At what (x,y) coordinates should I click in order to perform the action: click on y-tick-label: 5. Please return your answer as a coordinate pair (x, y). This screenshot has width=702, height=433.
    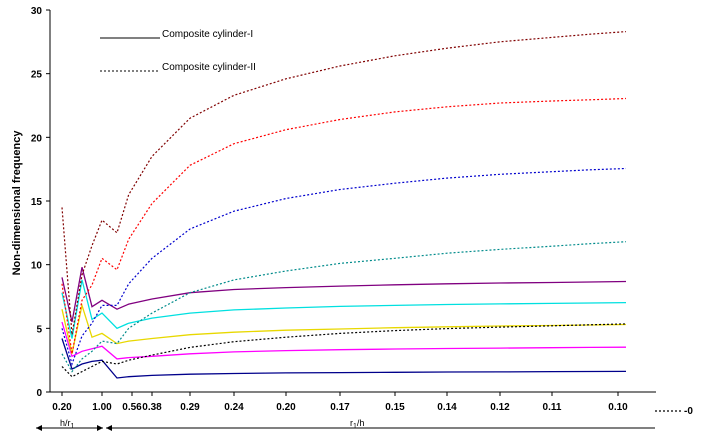
    Looking at the image, I should click on (39, 329).